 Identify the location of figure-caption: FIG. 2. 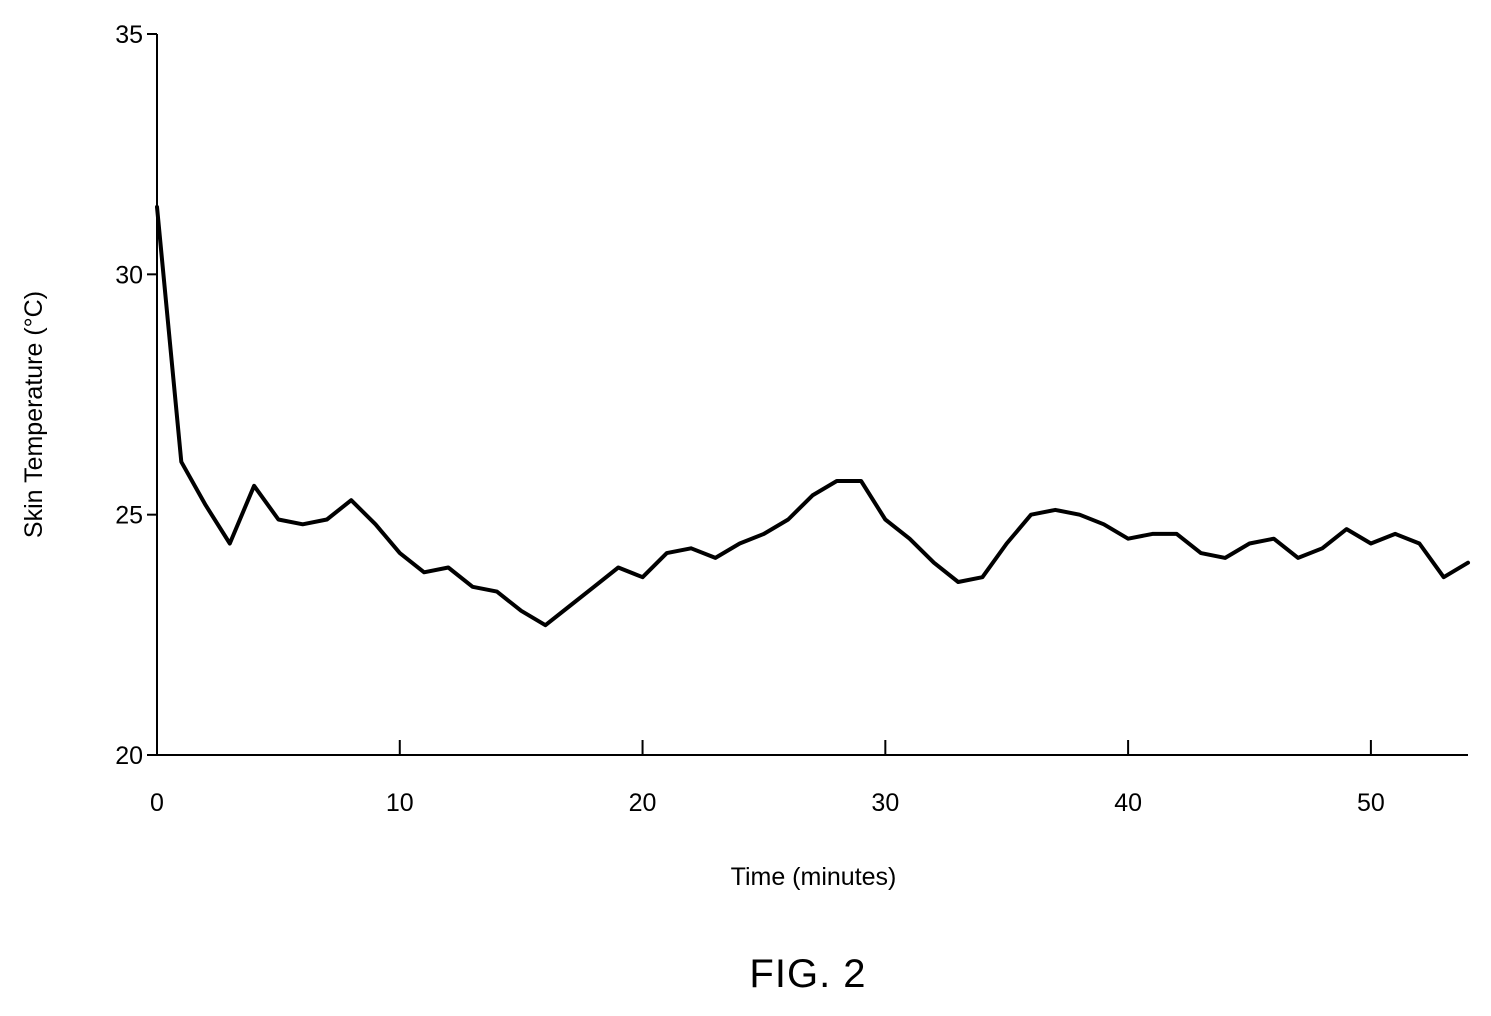
(808, 974).